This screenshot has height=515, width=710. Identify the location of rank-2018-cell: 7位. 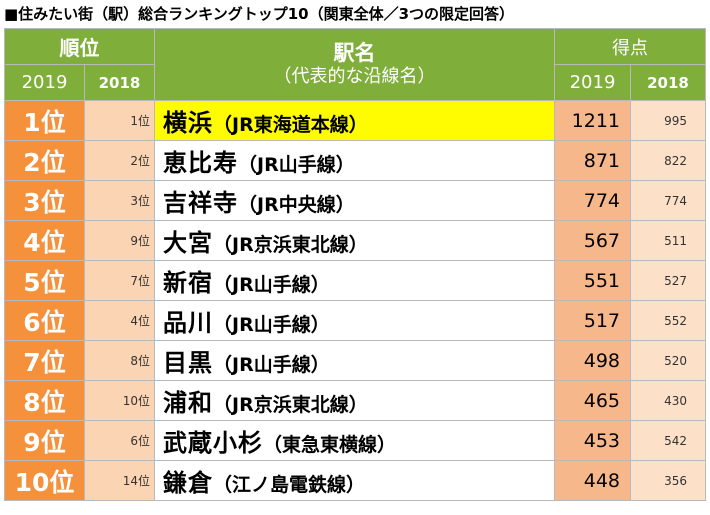
(119, 280).